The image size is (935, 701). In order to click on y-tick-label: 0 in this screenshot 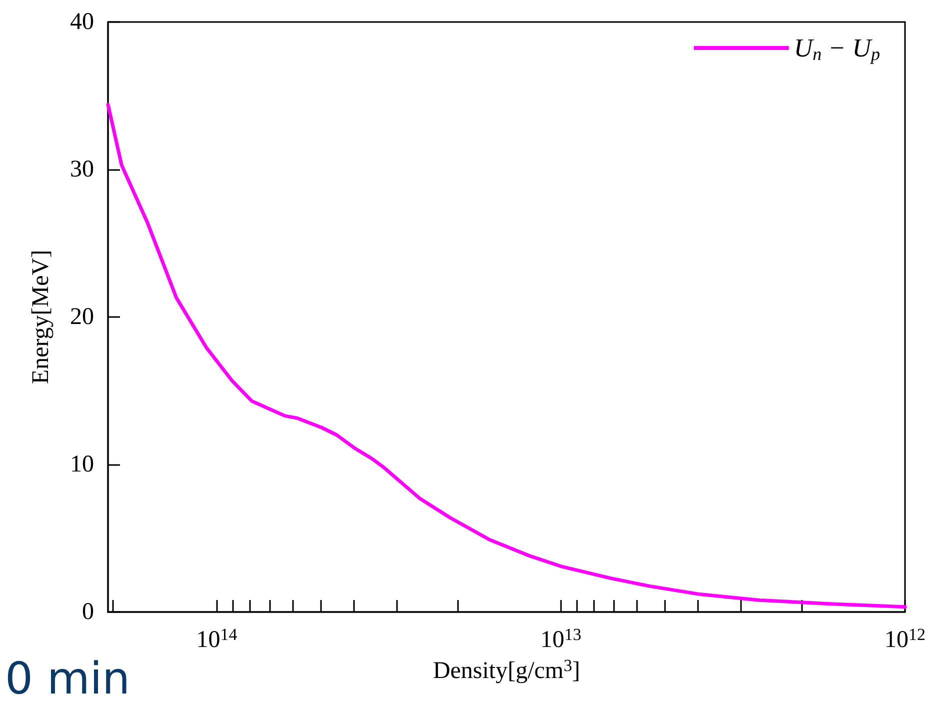, I will do `click(88, 612)`.